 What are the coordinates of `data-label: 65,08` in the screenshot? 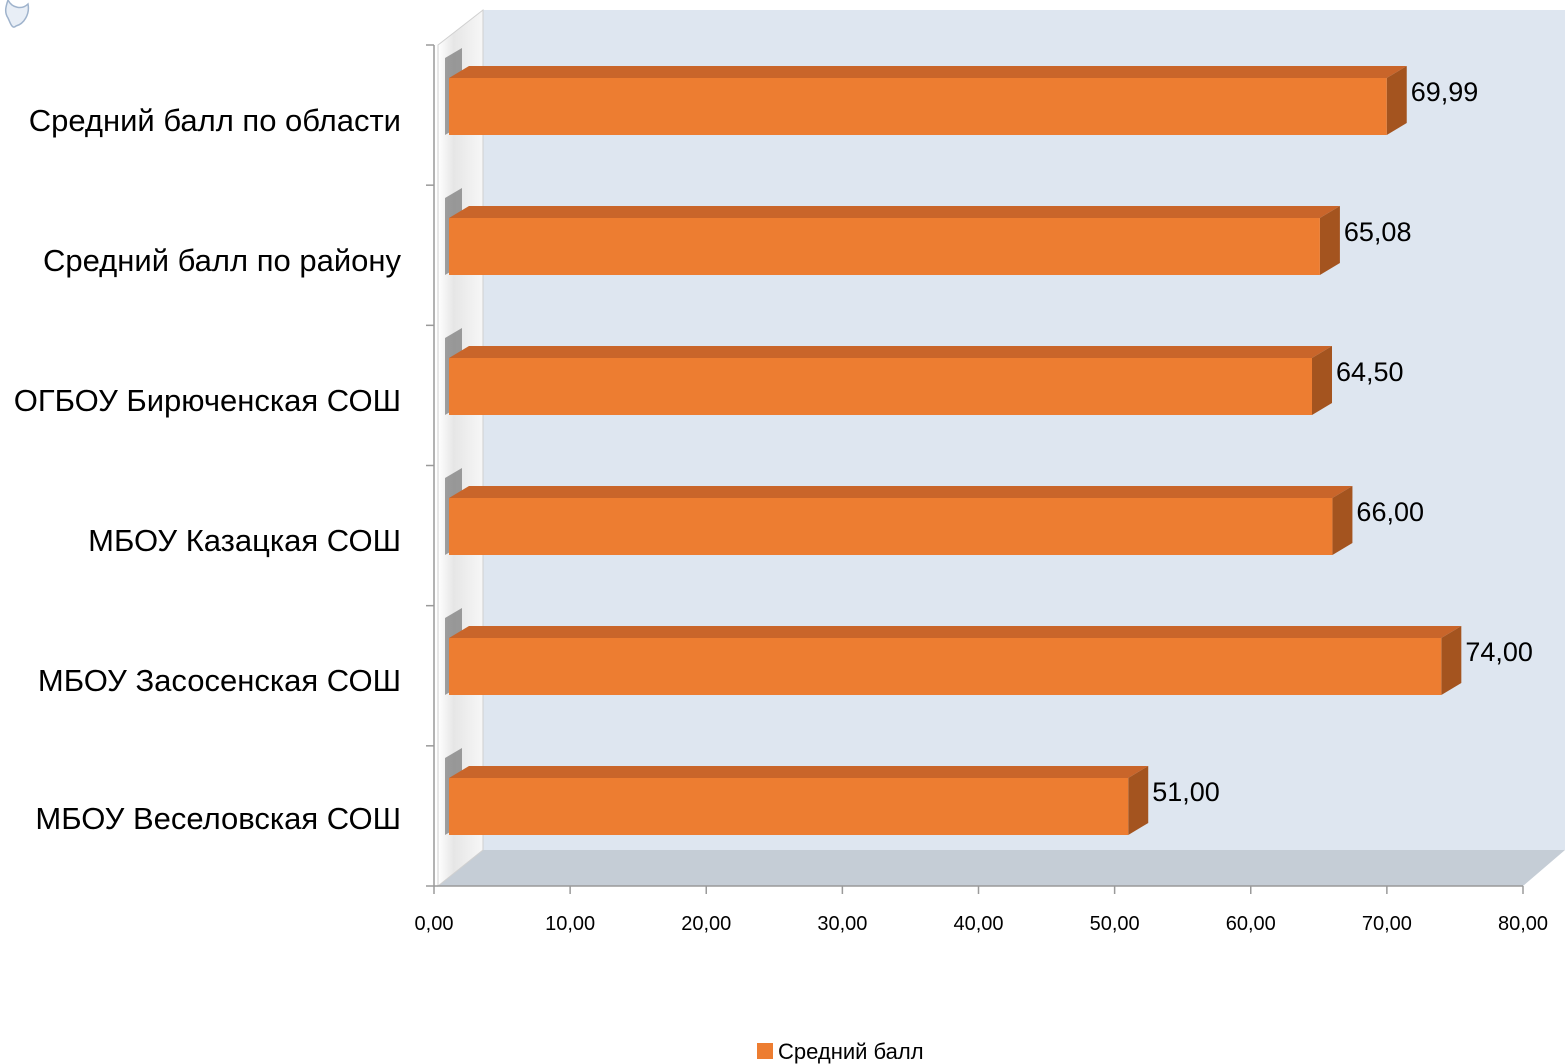 It's located at (1378, 232).